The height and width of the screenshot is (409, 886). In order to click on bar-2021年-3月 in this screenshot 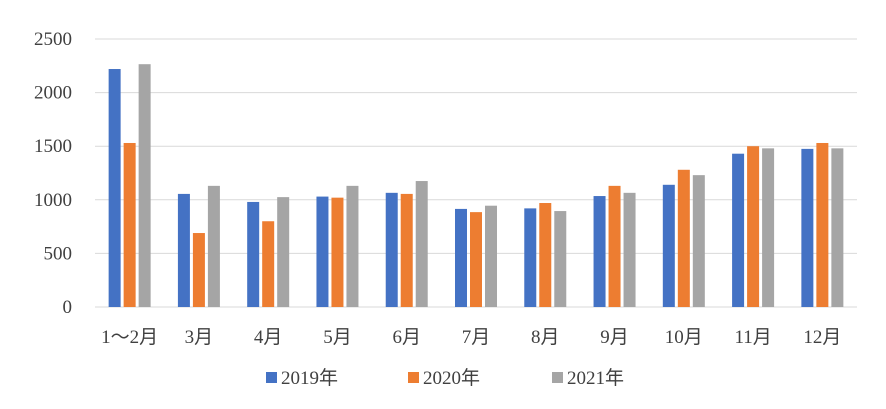, I will do `click(213, 246)`.